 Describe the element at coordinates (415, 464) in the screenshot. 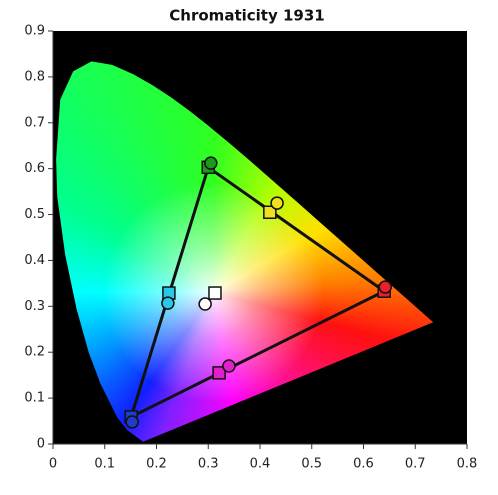

I see `x-tick-label: 0.7` at that location.